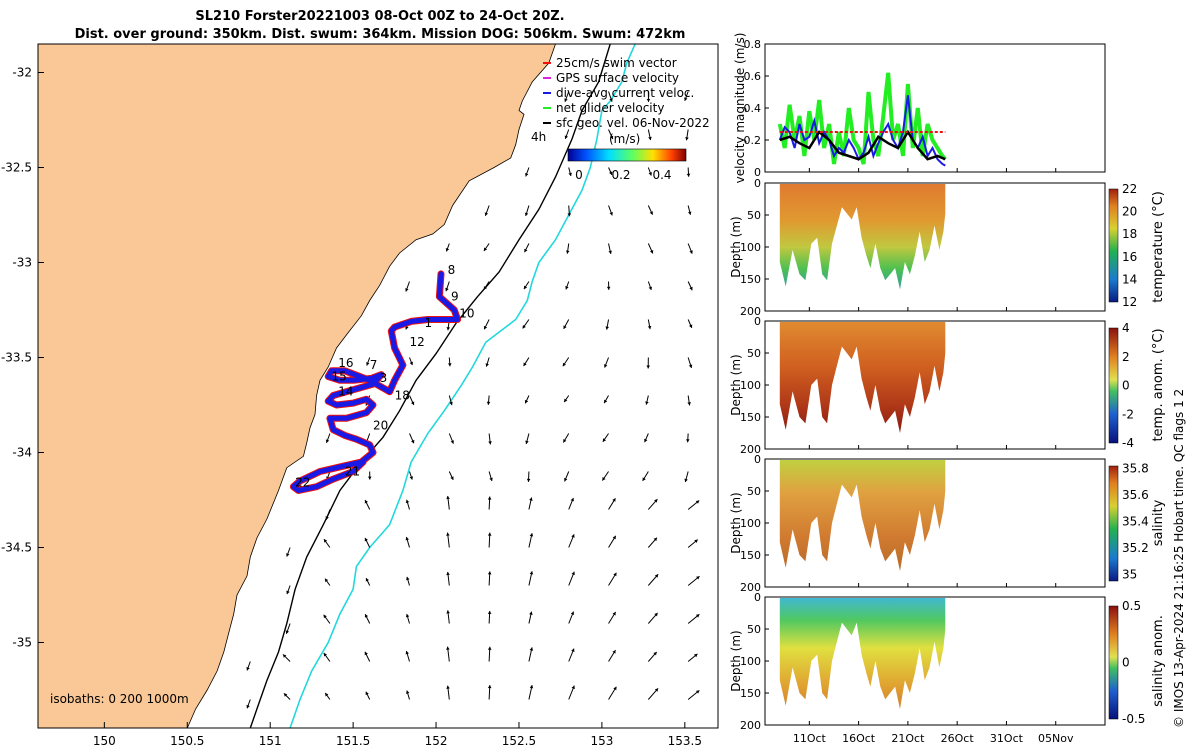 The height and width of the screenshot is (750, 1200). What do you see at coordinates (862, 515) in the screenshot?
I see `salinity-section-fill` at bounding box center [862, 515].